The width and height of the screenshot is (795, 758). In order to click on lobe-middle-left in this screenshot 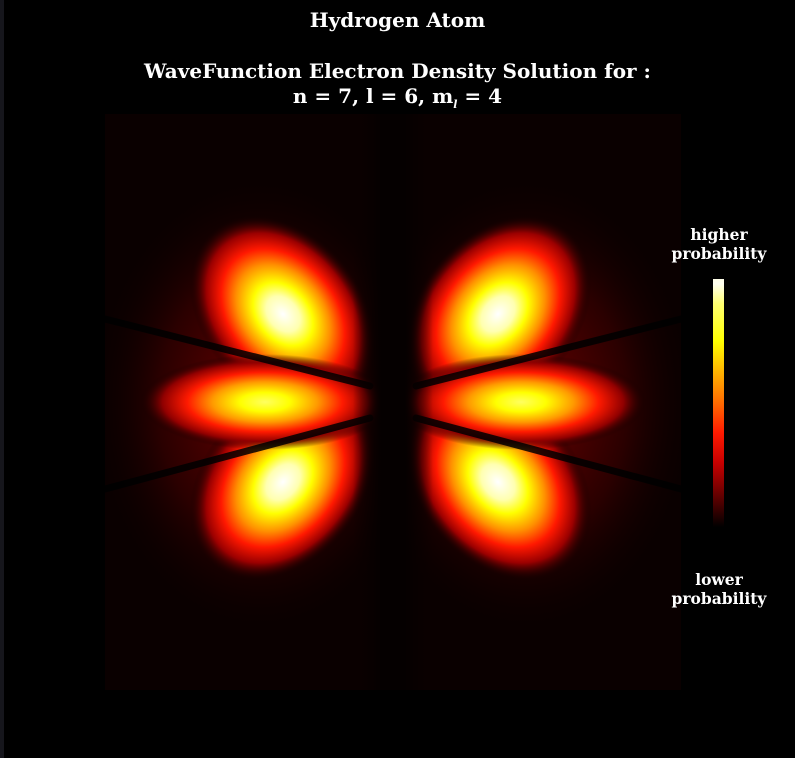, I will do `click(265, 402)`.